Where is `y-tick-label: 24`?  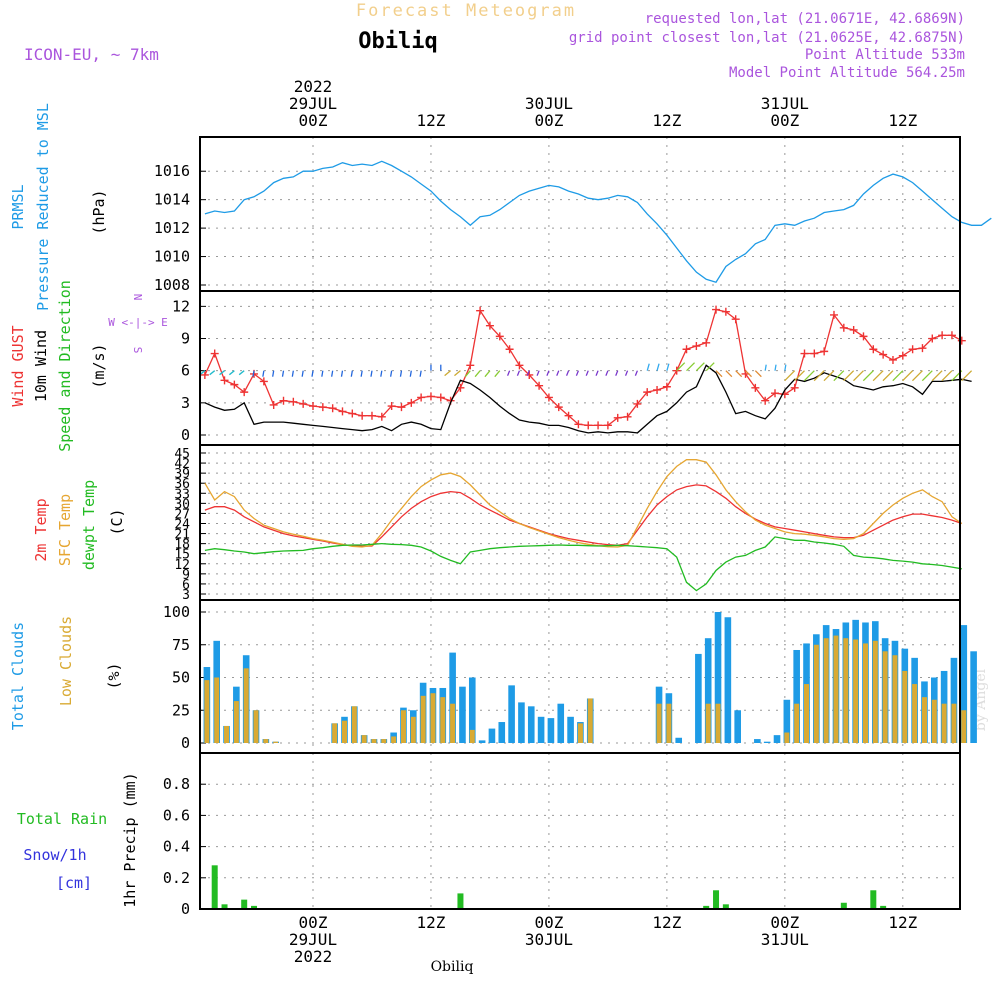 y-tick-label: 24 is located at coordinates (182, 525).